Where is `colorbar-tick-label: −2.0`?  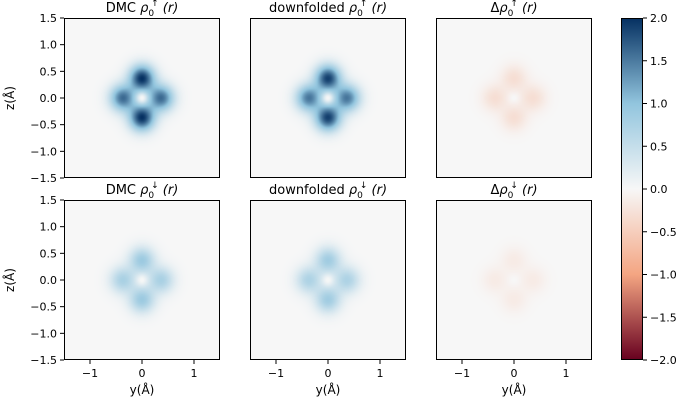 colorbar-tick-label: −2.0 is located at coordinates (663, 360).